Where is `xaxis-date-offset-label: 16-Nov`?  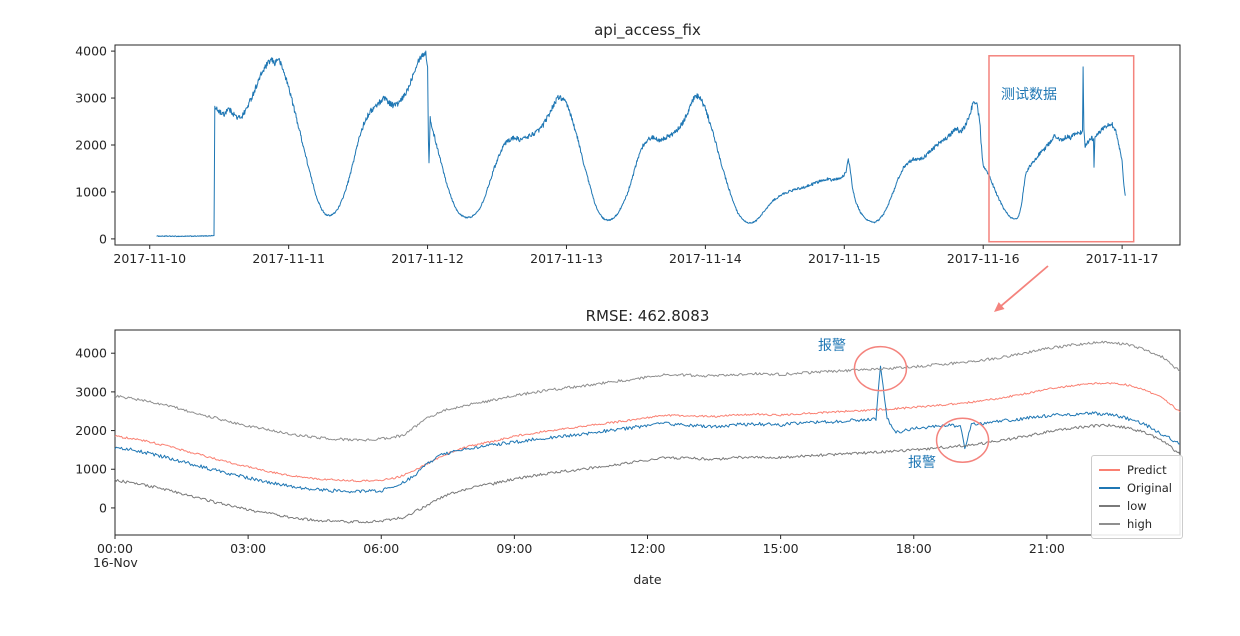
xaxis-date-offset-label: 16-Nov is located at coordinates (115, 562).